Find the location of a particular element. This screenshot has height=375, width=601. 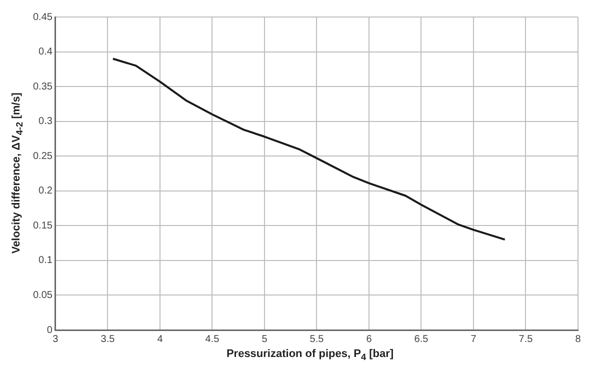

y-tick-label: 0.2 is located at coordinates (45, 191).